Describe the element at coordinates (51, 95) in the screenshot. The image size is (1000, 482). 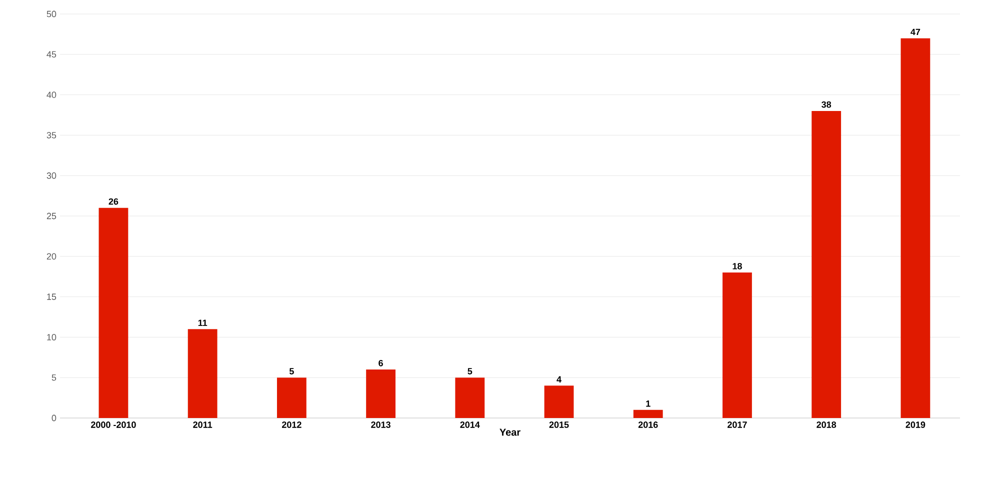
I see `y-tick-label: 40` at that location.